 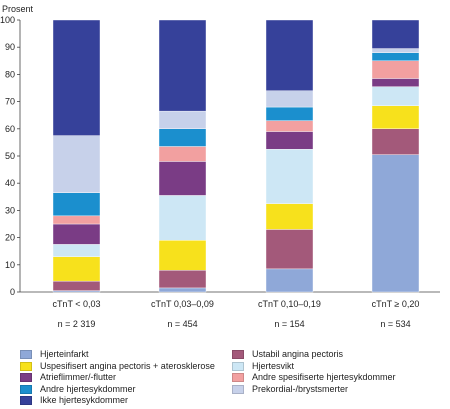 I want to click on legend-label: Atrieflimmer/-flutter, so click(x=78, y=377).